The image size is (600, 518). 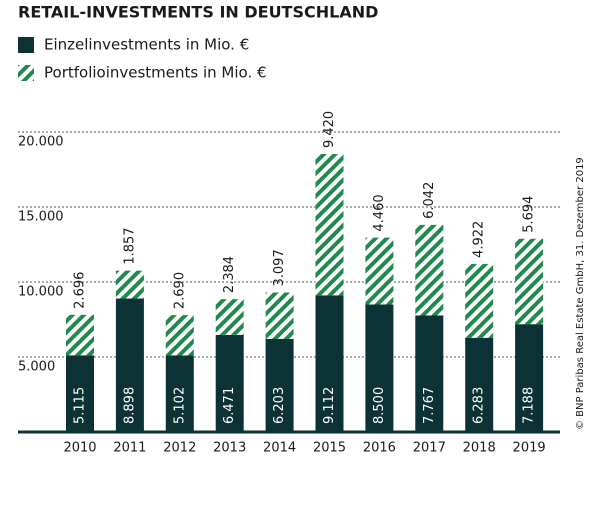 I want to click on y-tick-label: 15.000, so click(x=41, y=217).